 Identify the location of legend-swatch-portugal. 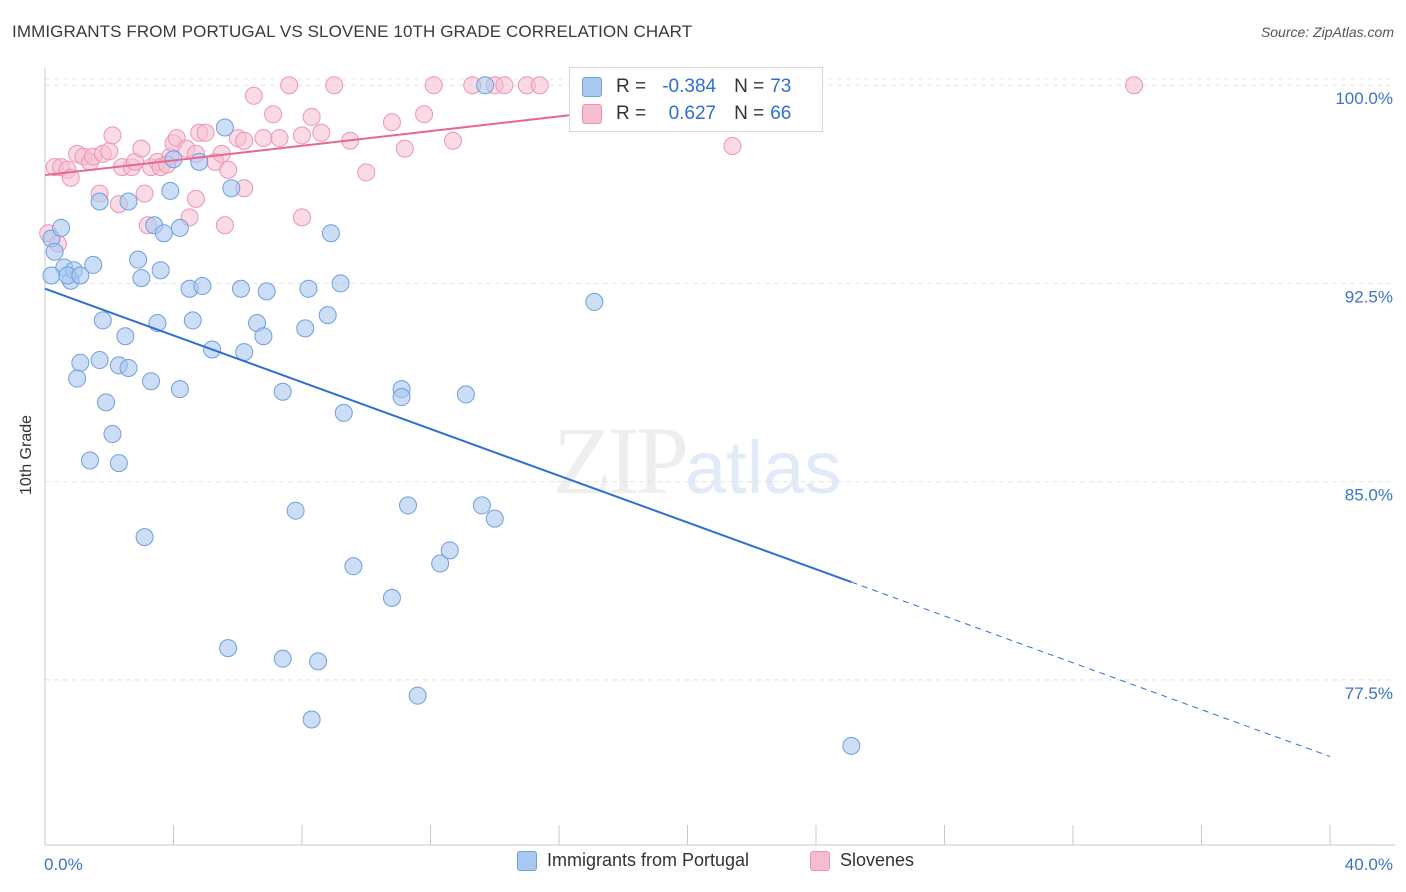
(527, 860).